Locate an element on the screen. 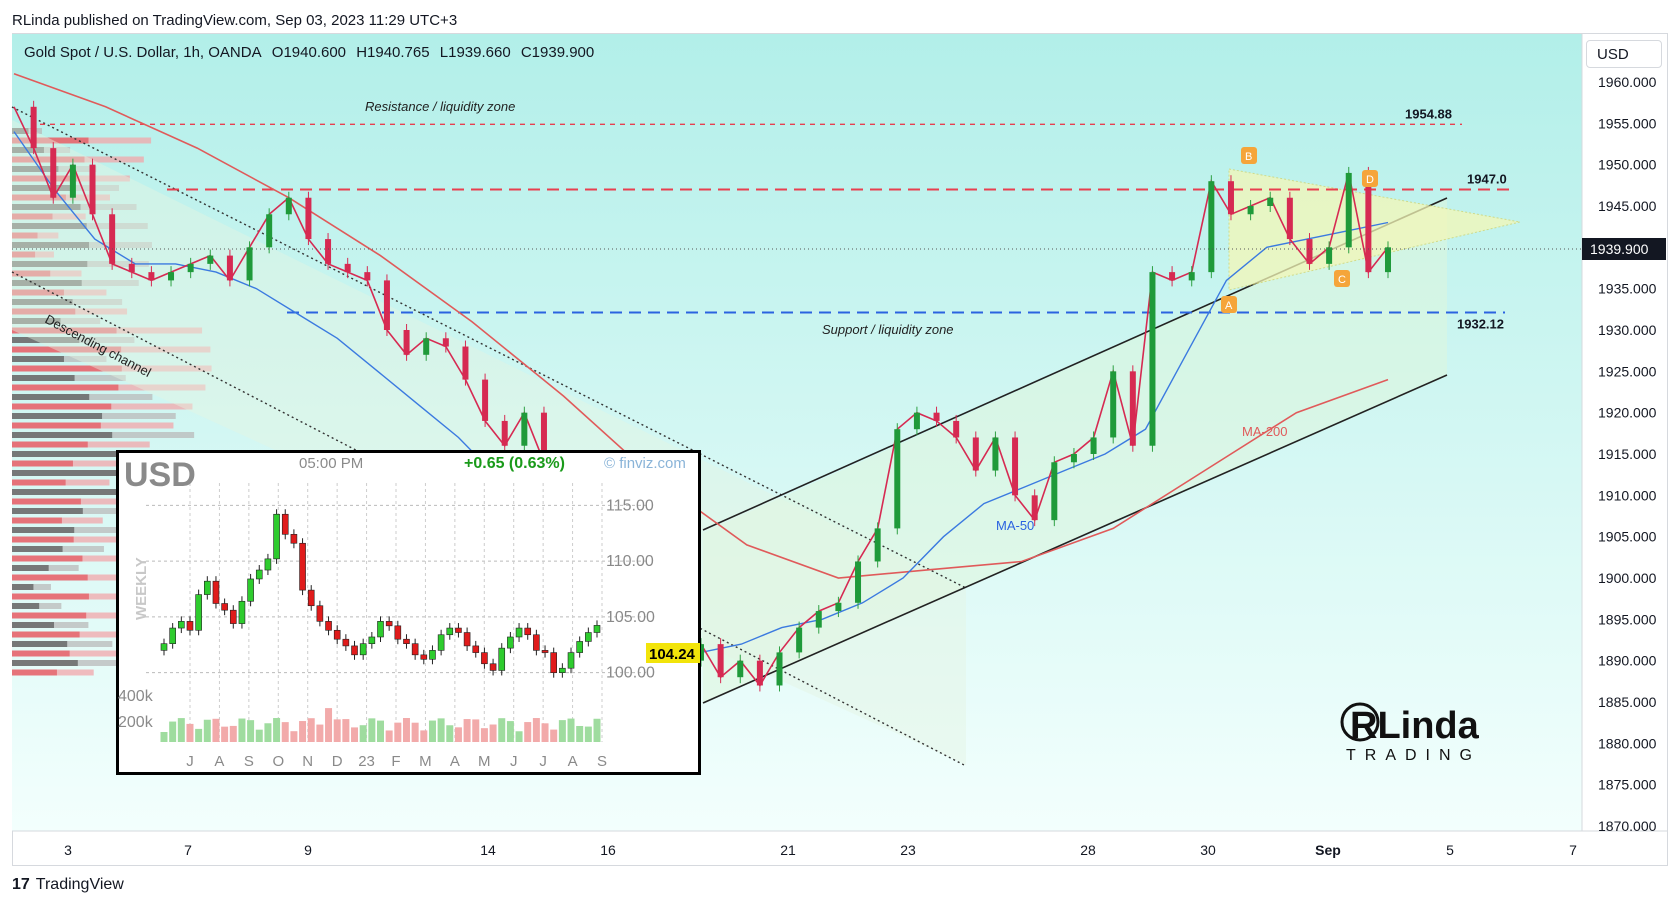 The height and width of the screenshot is (907, 1680). rlinda-logo: RLinda TRADING is located at coordinates (1410, 733).